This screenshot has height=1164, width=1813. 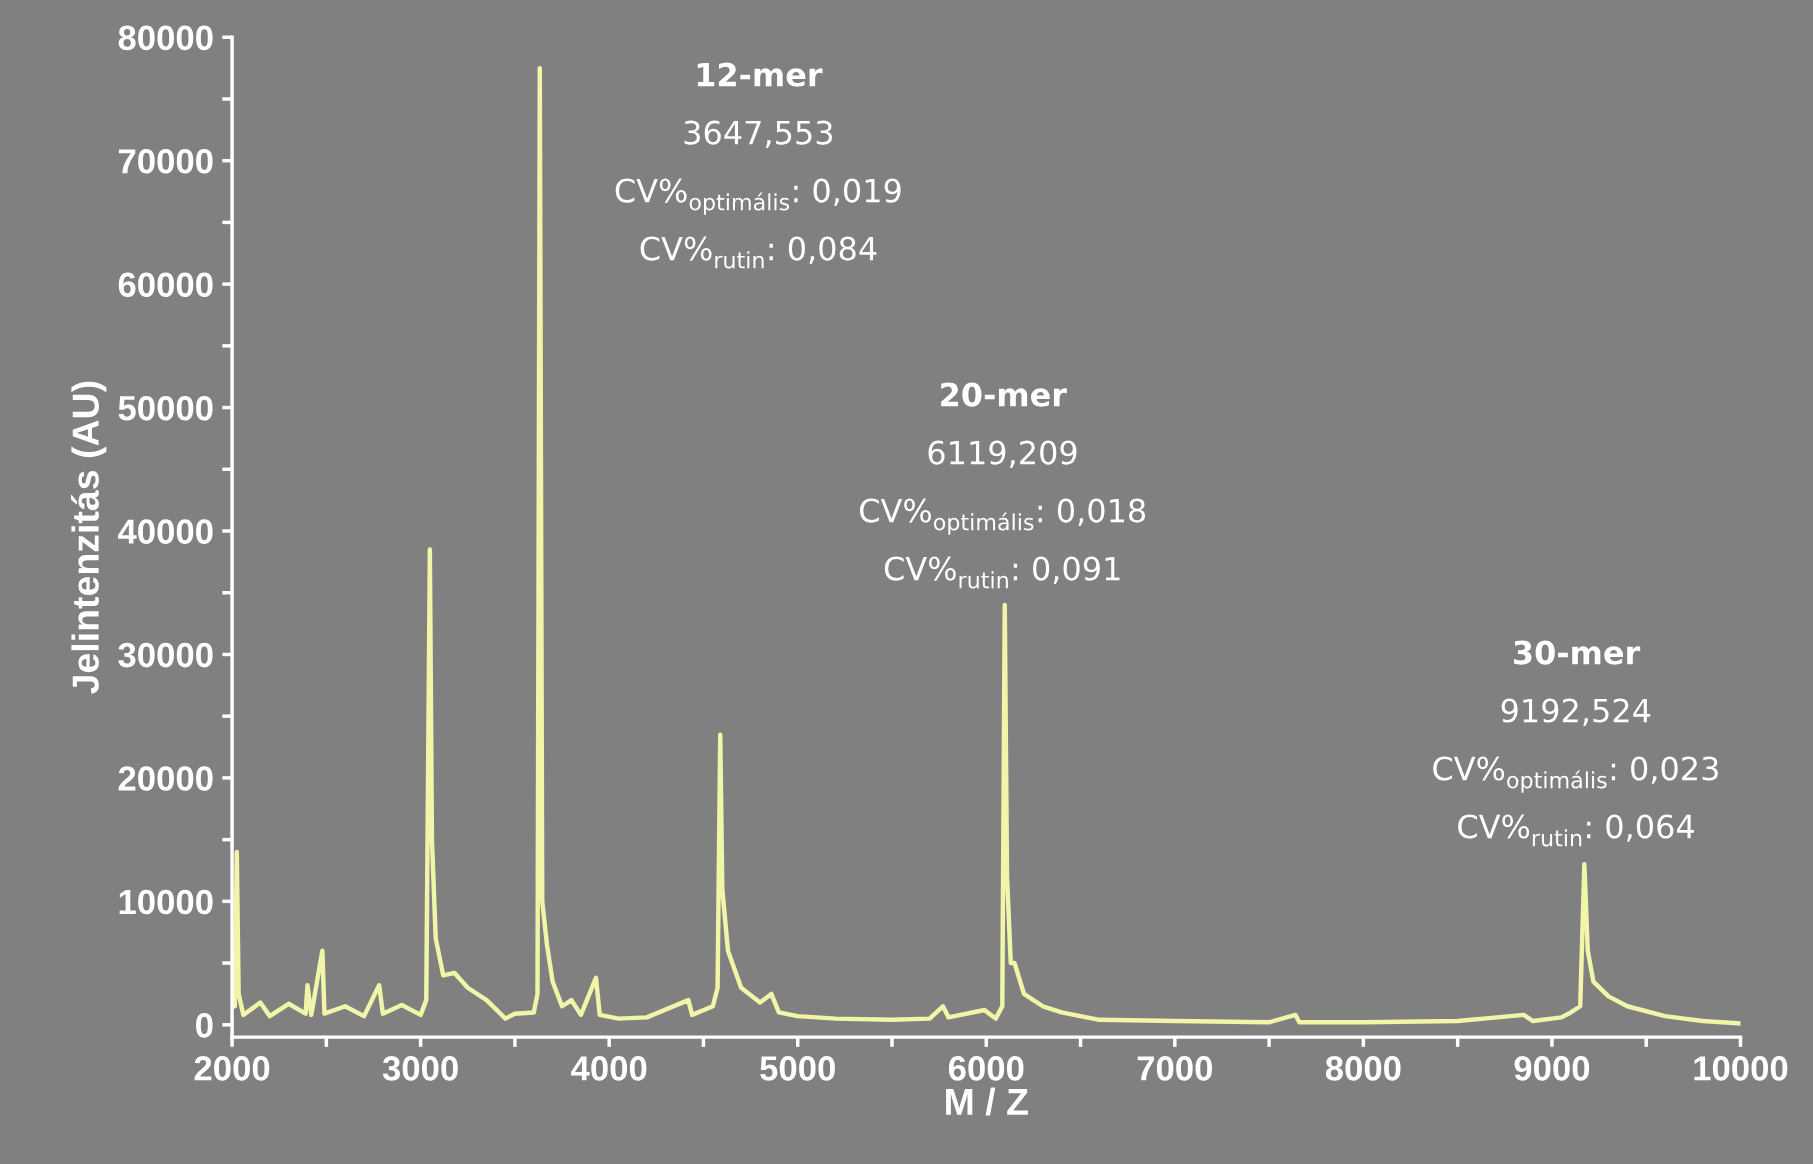 What do you see at coordinates (420, 1068) in the screenshot?
I see `x-tick-label: 3000` at bounding box center [420, 1068].